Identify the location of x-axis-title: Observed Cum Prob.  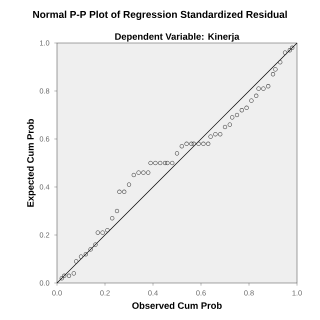
(177, 305).